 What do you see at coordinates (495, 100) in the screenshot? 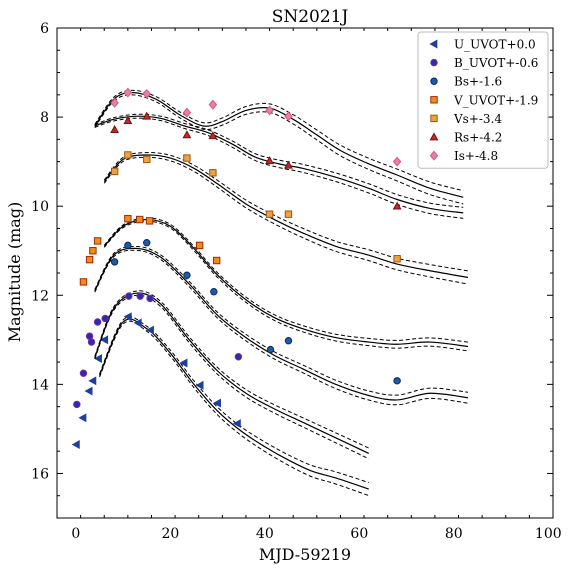
I see `legend-entry: V_UVOT+-1.9` at bounding box center [495, 100].